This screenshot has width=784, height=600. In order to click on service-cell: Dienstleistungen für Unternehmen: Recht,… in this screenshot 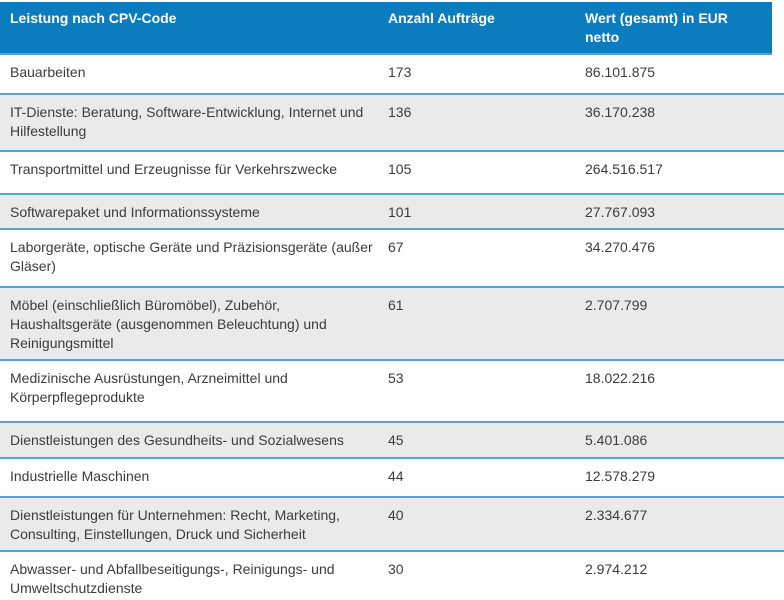, I will do `click(175, 524)`.